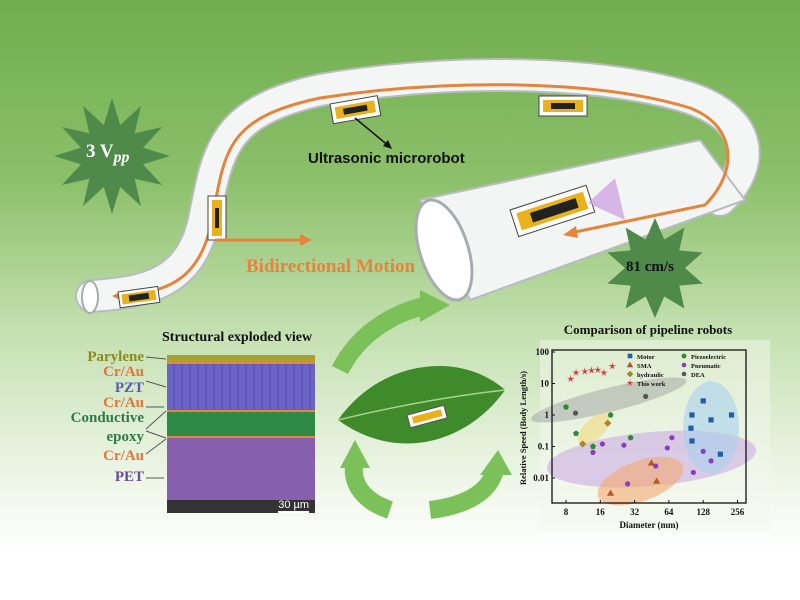  What do you see at coordinates (381, 335) in the screenshot?
I see `green-arrow-up` at bounding box center [381, 335].